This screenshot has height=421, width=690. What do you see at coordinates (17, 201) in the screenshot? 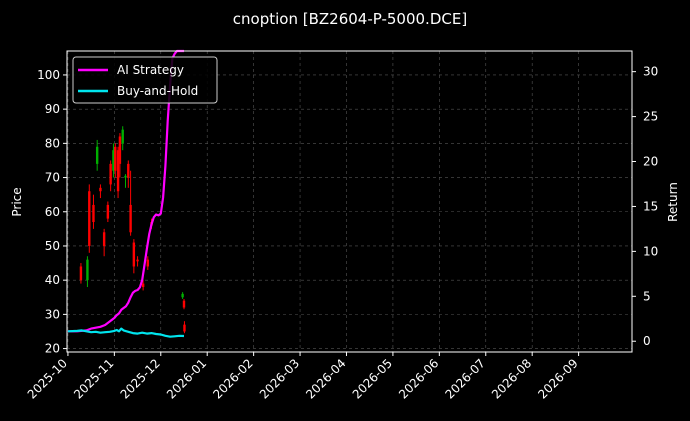
I see `y-axis-label: Price` at bounding box center [17, 201].